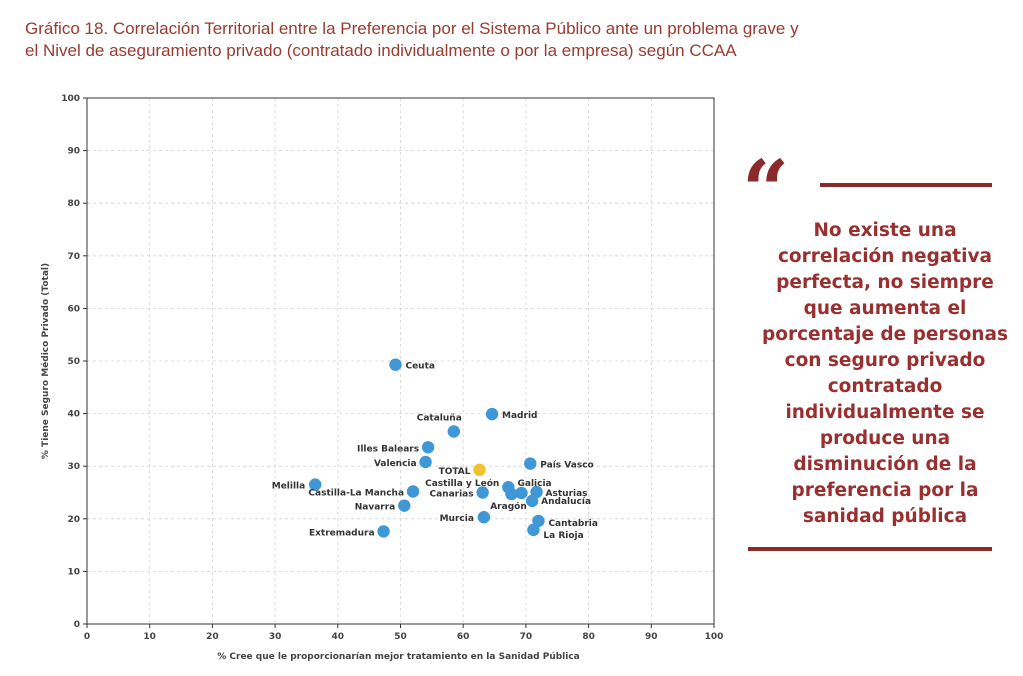 The image size is (1023, 676). I want to click on y-tick-label: 80, so click(73, 204).